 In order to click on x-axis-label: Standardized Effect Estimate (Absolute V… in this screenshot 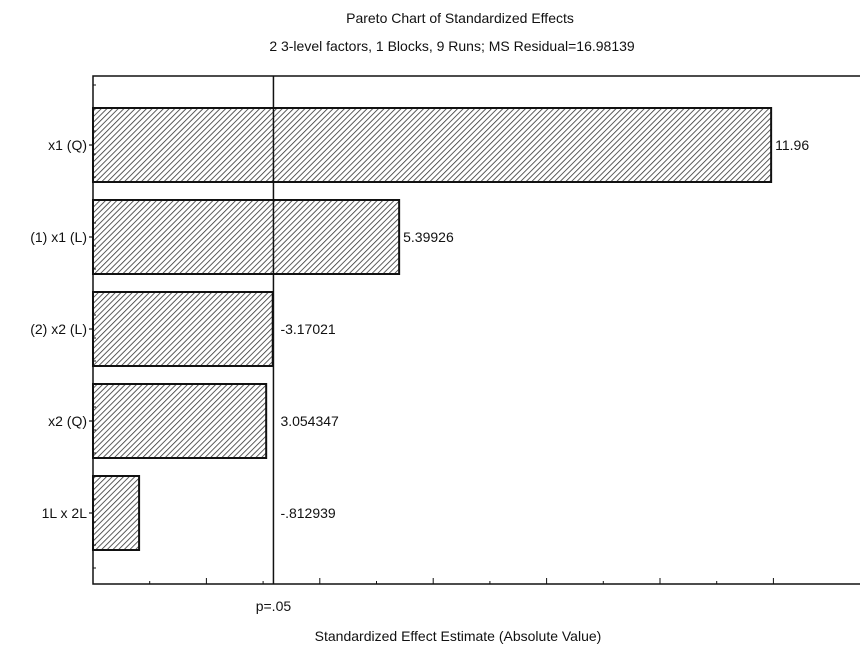, I will do `click(458, 636)`.